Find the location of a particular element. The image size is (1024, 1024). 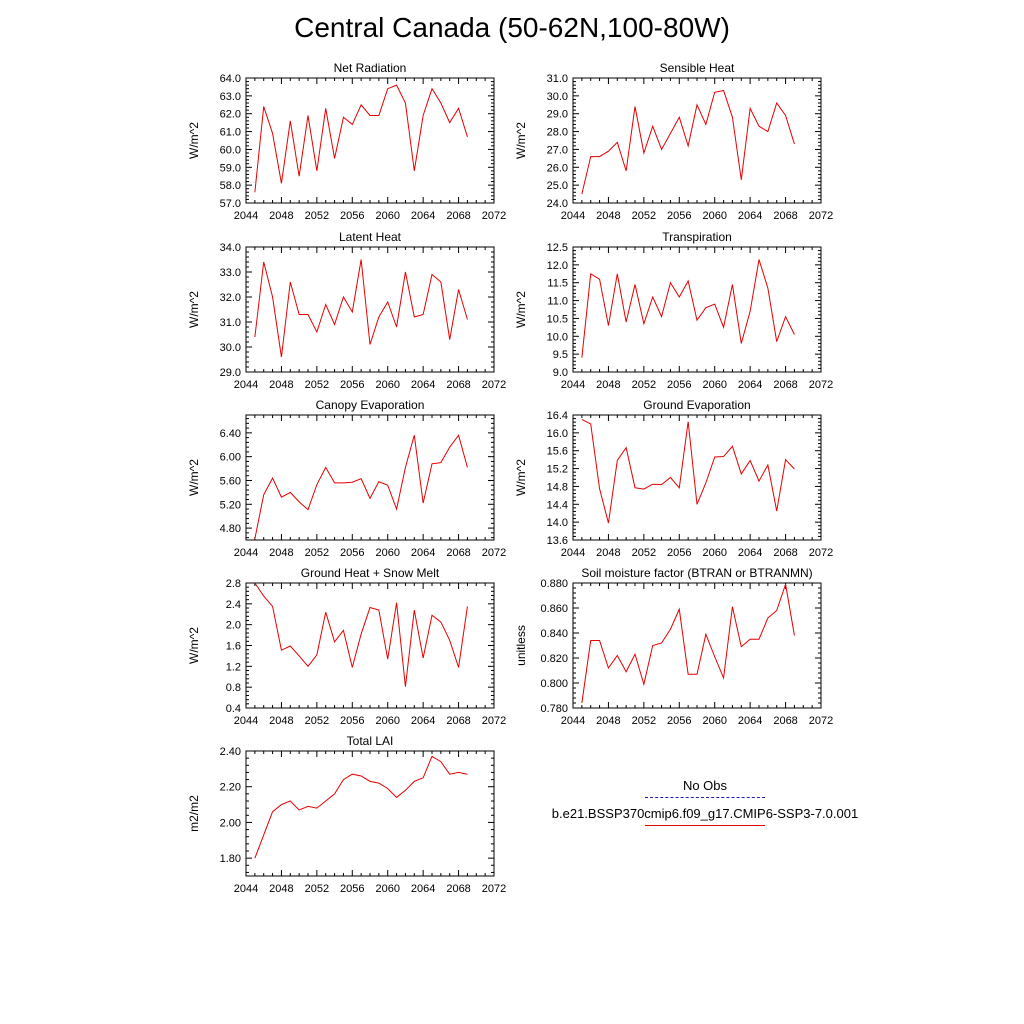

y-tick-label: 10.0 is located at coordinates (557, 337).